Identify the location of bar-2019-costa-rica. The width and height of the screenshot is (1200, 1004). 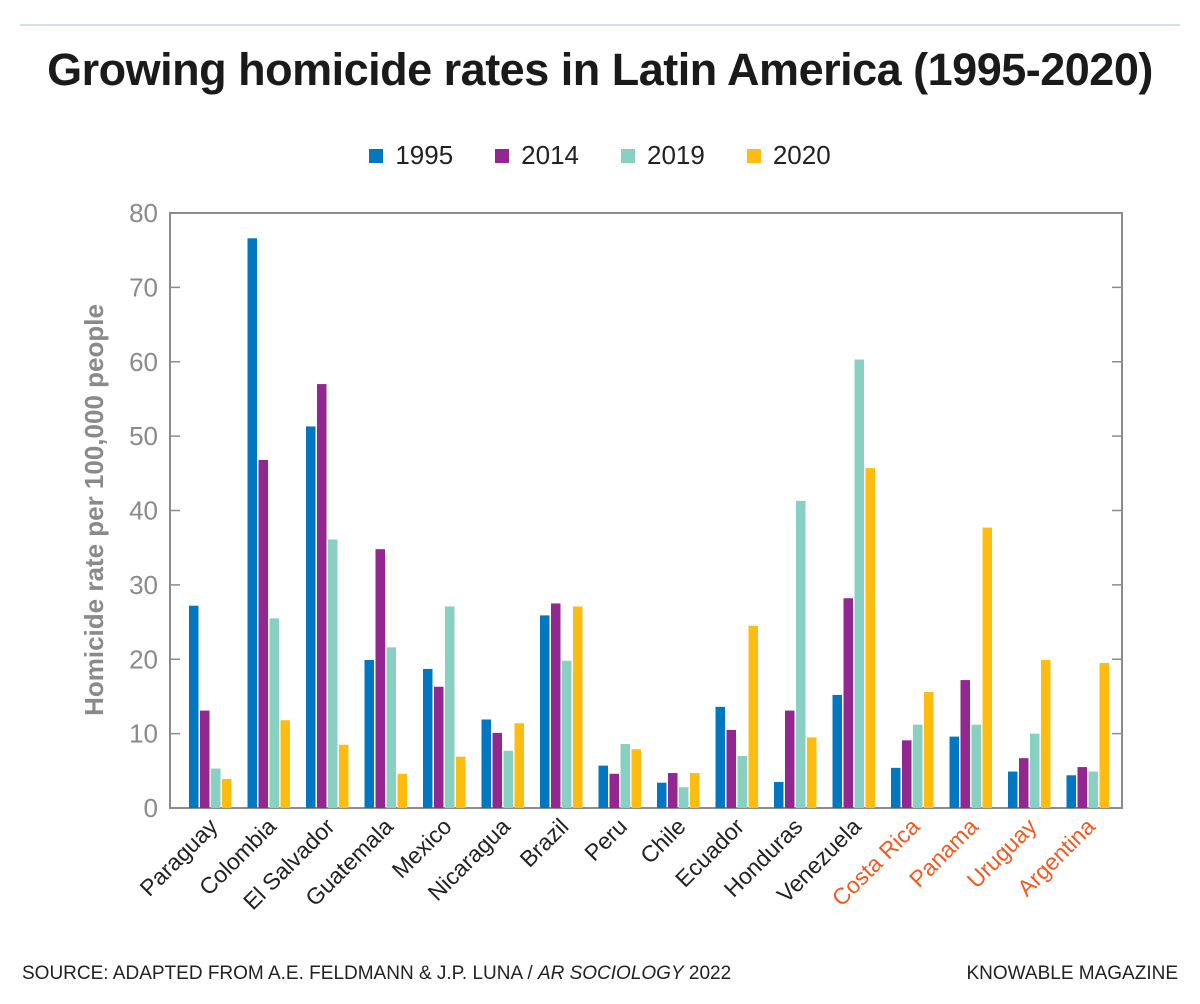
(918, 766).